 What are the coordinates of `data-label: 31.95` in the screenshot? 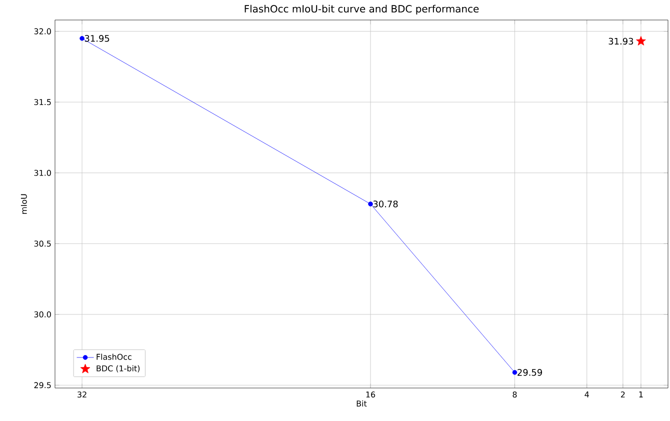 It's located at (97, 38).